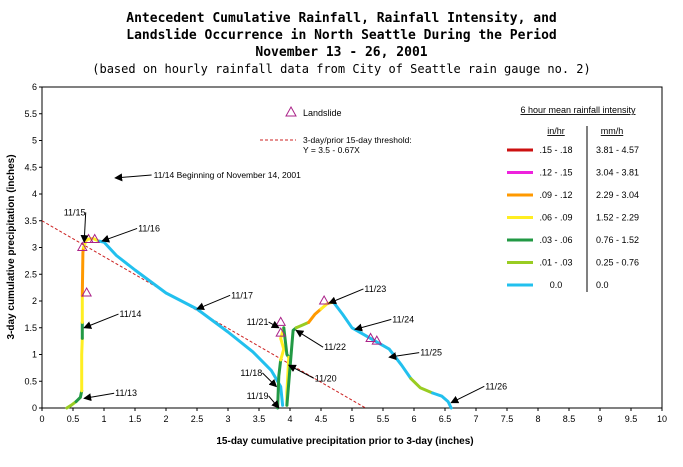 The height and width of the screenshot is (467, 683). What do you see at coordinates (259, 419) in the screenshot?
I see `x-tick-label: 3.5` at bounding box center [259, 419].